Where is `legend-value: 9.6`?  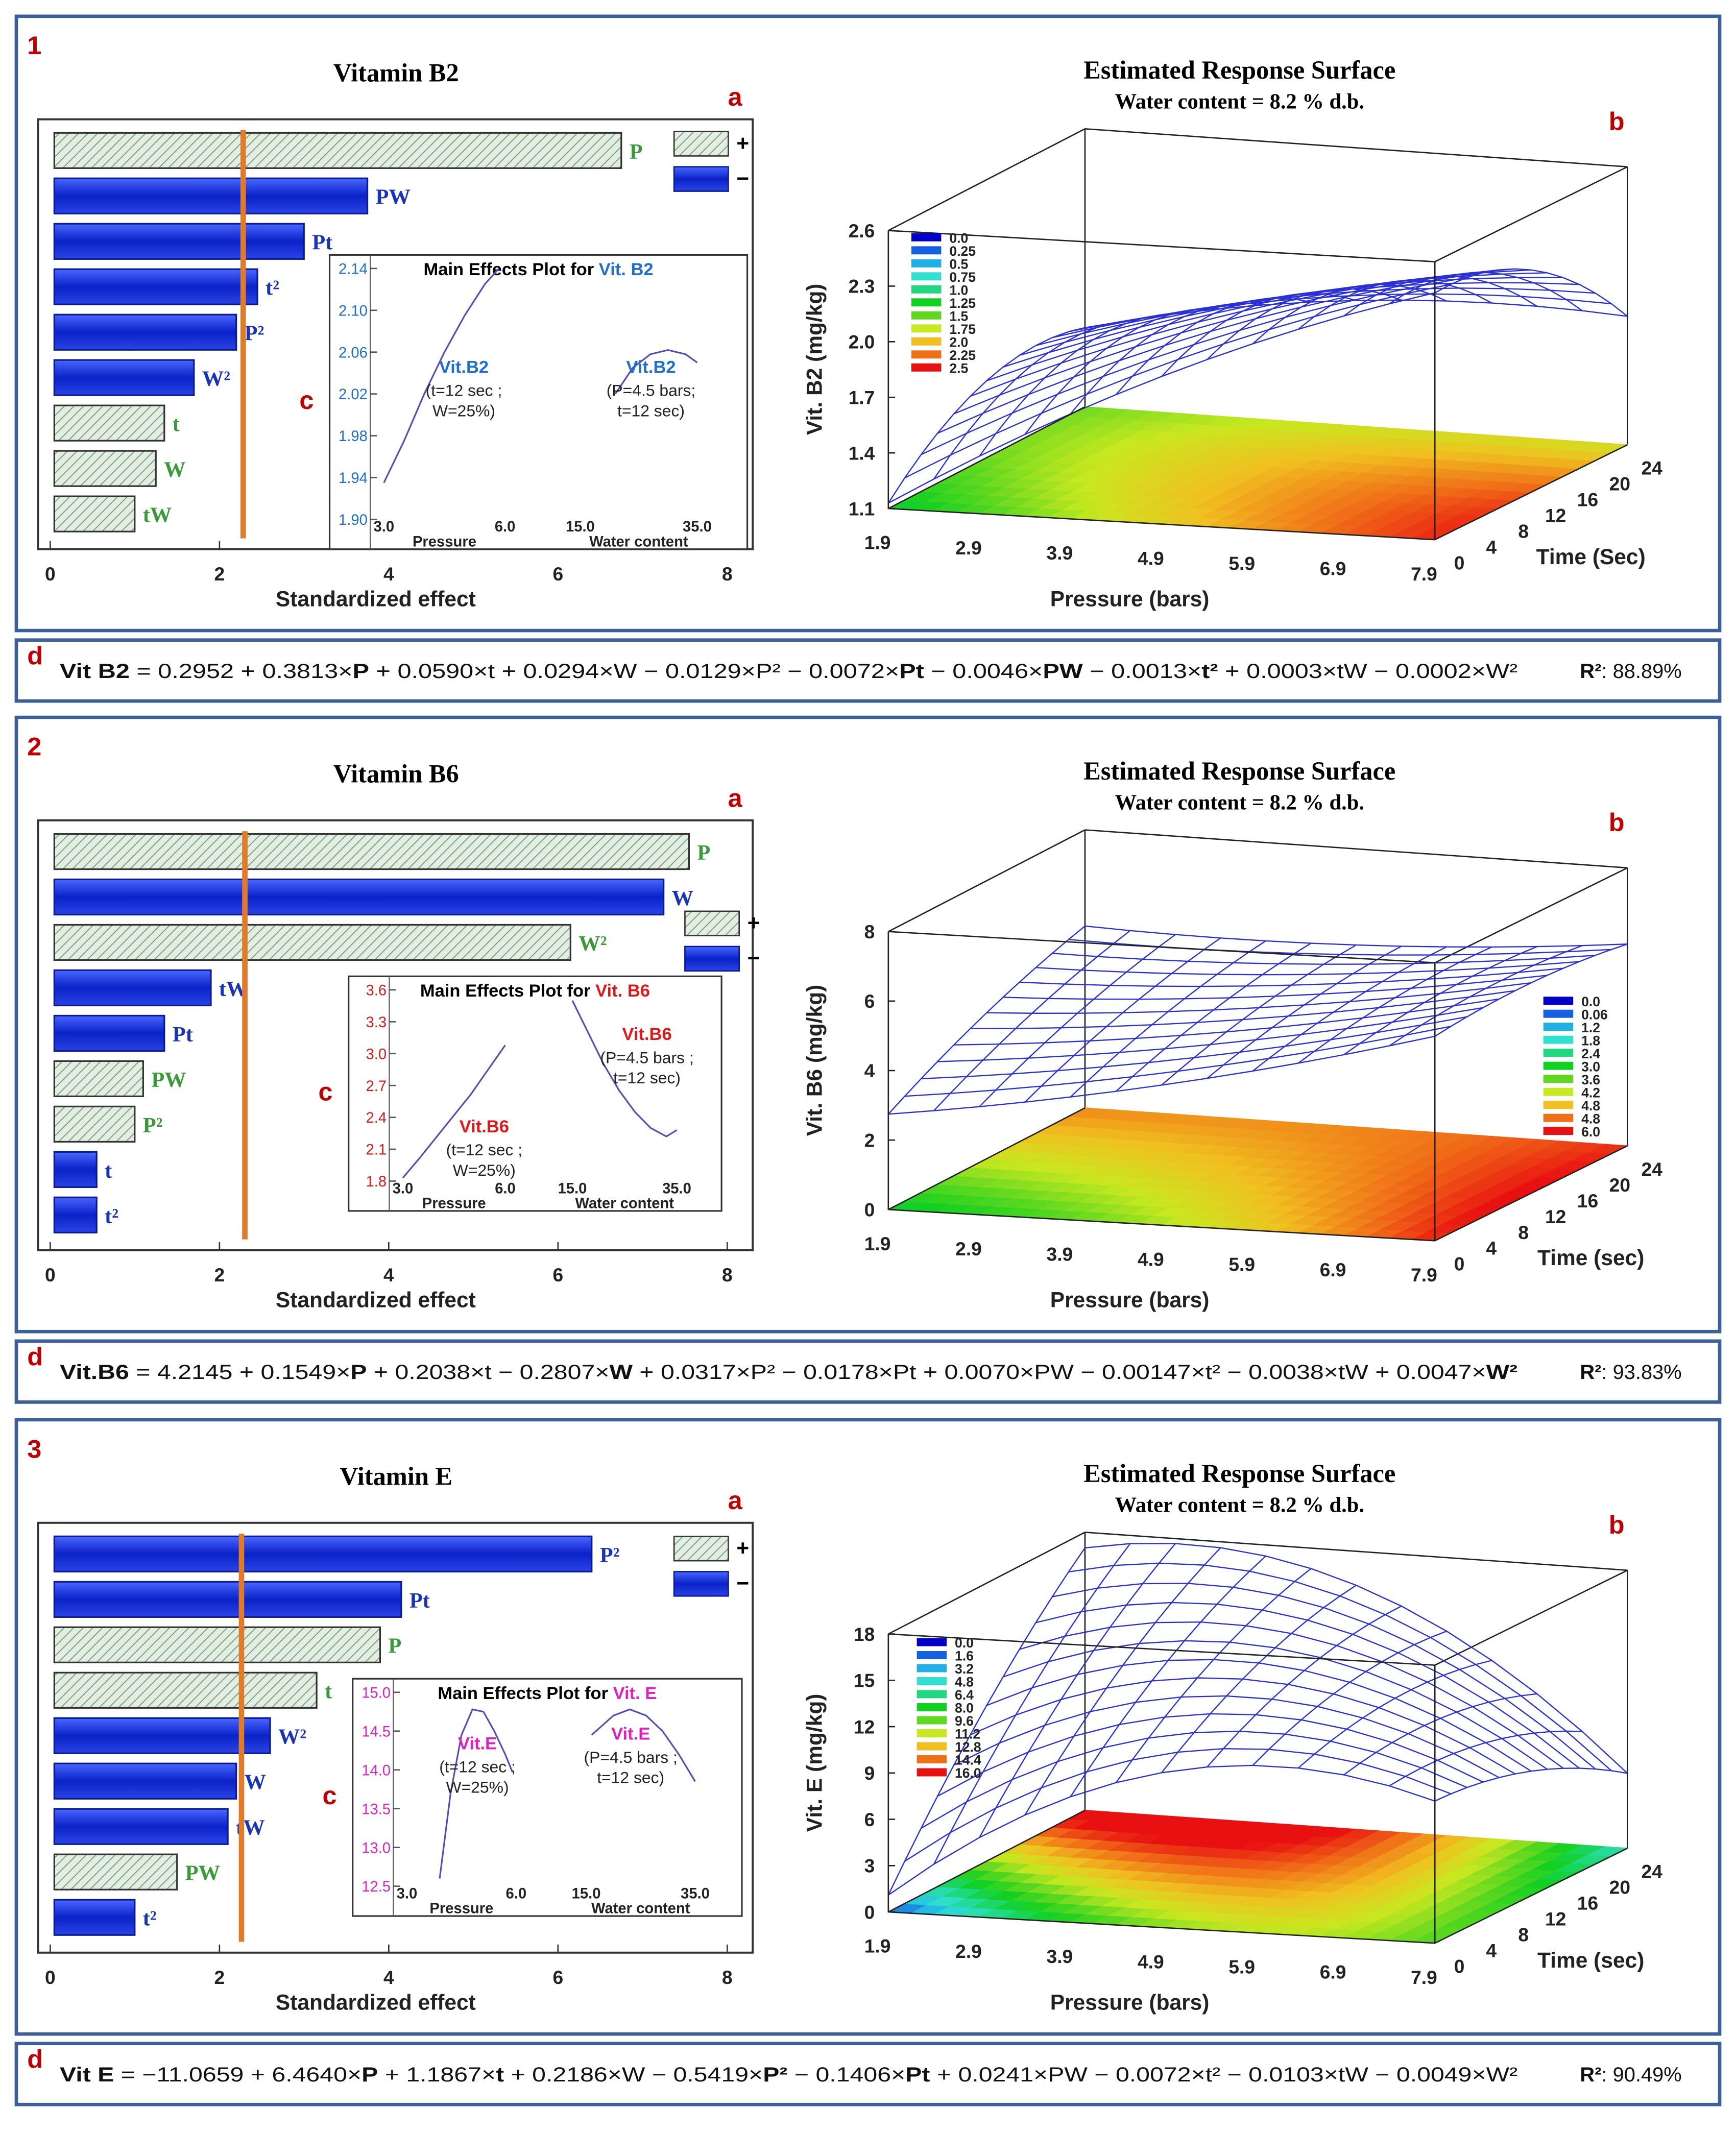
legend-value: 9.6 is located at coordinates (965, 1721).